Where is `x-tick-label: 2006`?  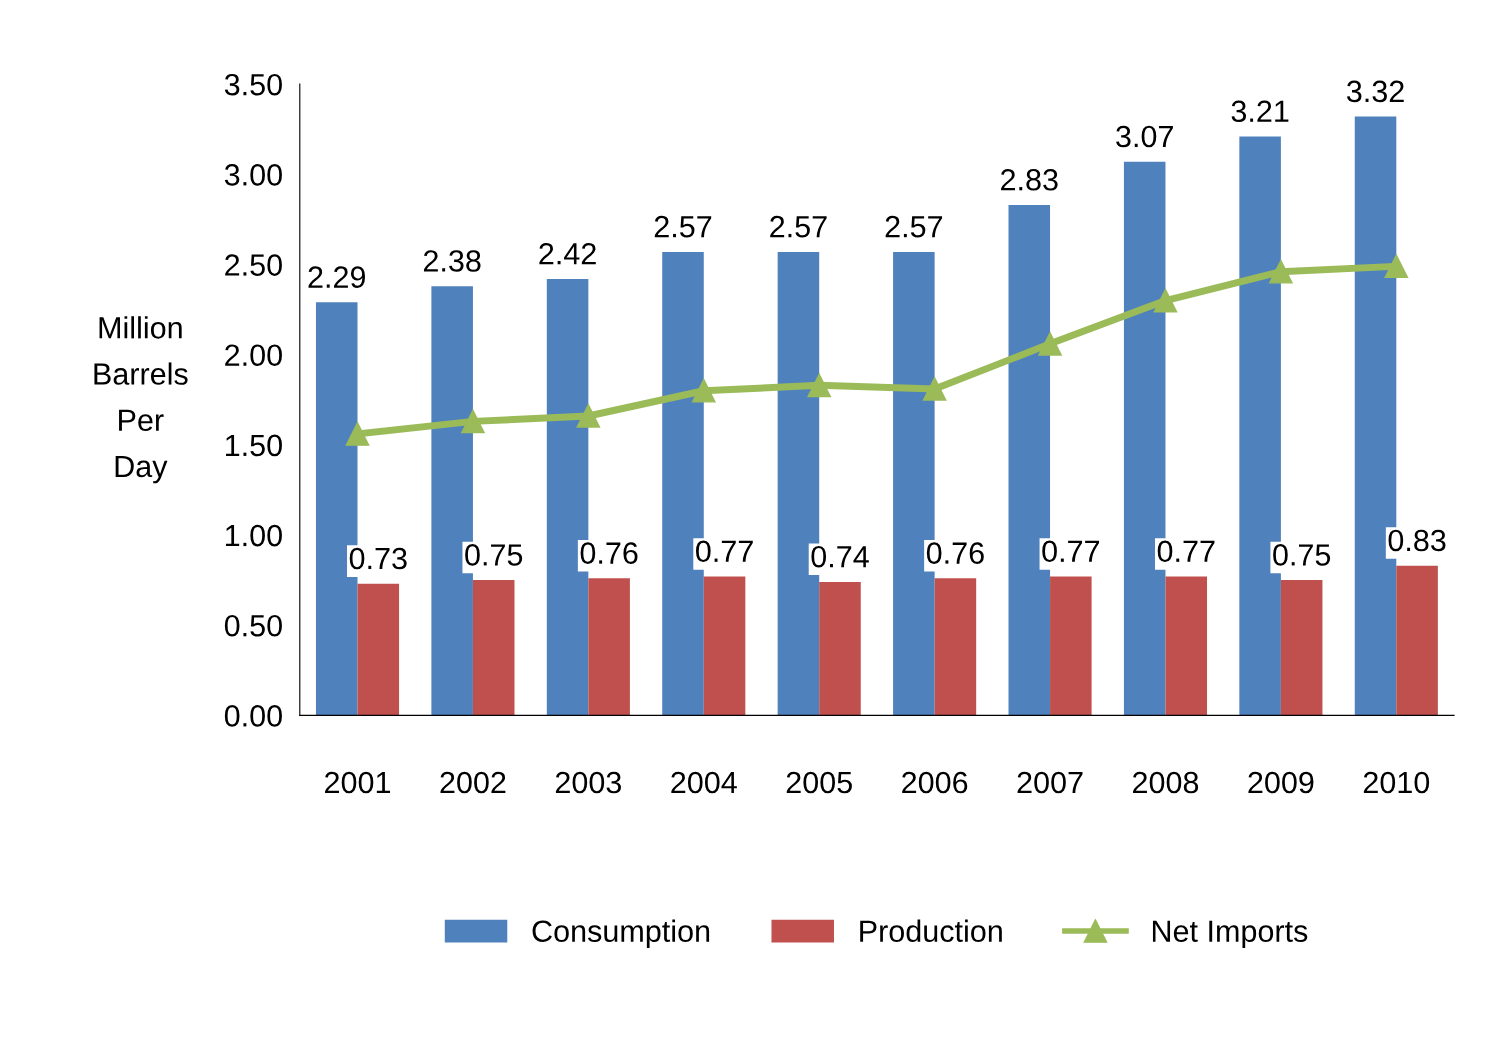
x-tick-label: 2006 is located at coordinates (935, 782).